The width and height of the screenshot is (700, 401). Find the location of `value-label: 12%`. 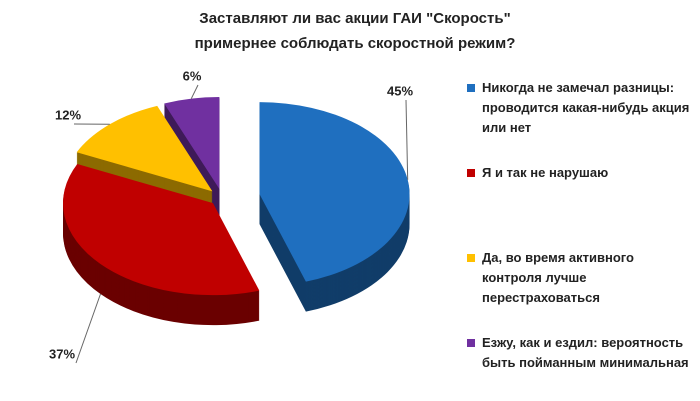

value-label: 12% is located at coordinates (68, 114).